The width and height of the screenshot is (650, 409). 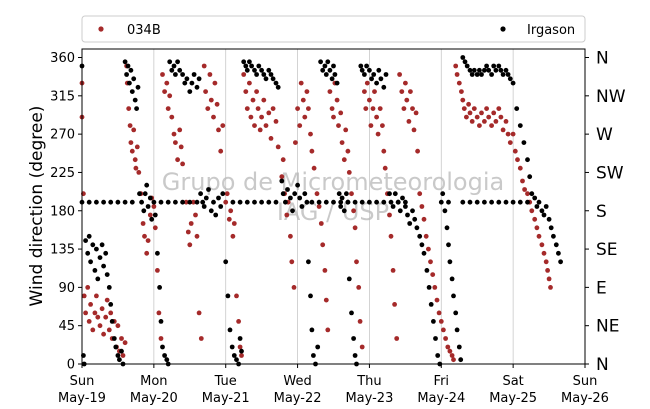 What do you see at coordinates (368, 381) in the screenshot?
I see `x-tick-day: Thu` at bounding box center [368, 381].